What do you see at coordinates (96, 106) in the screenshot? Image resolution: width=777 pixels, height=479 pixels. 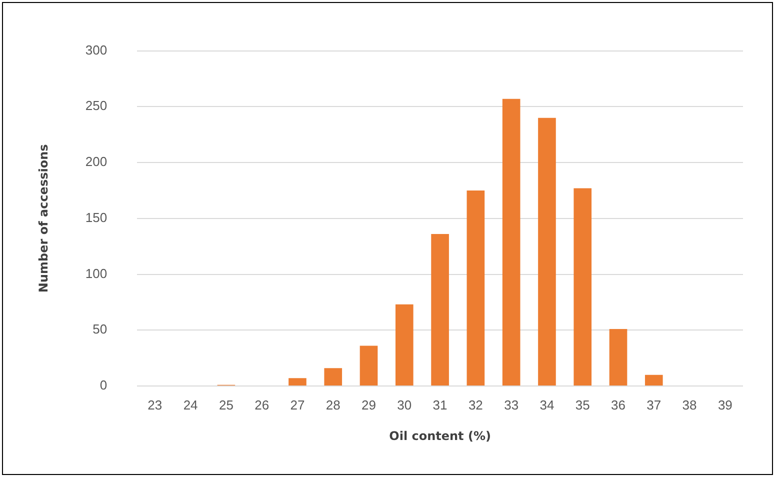 I see `y-tick-label: 250` at bounding box center [96, 106].